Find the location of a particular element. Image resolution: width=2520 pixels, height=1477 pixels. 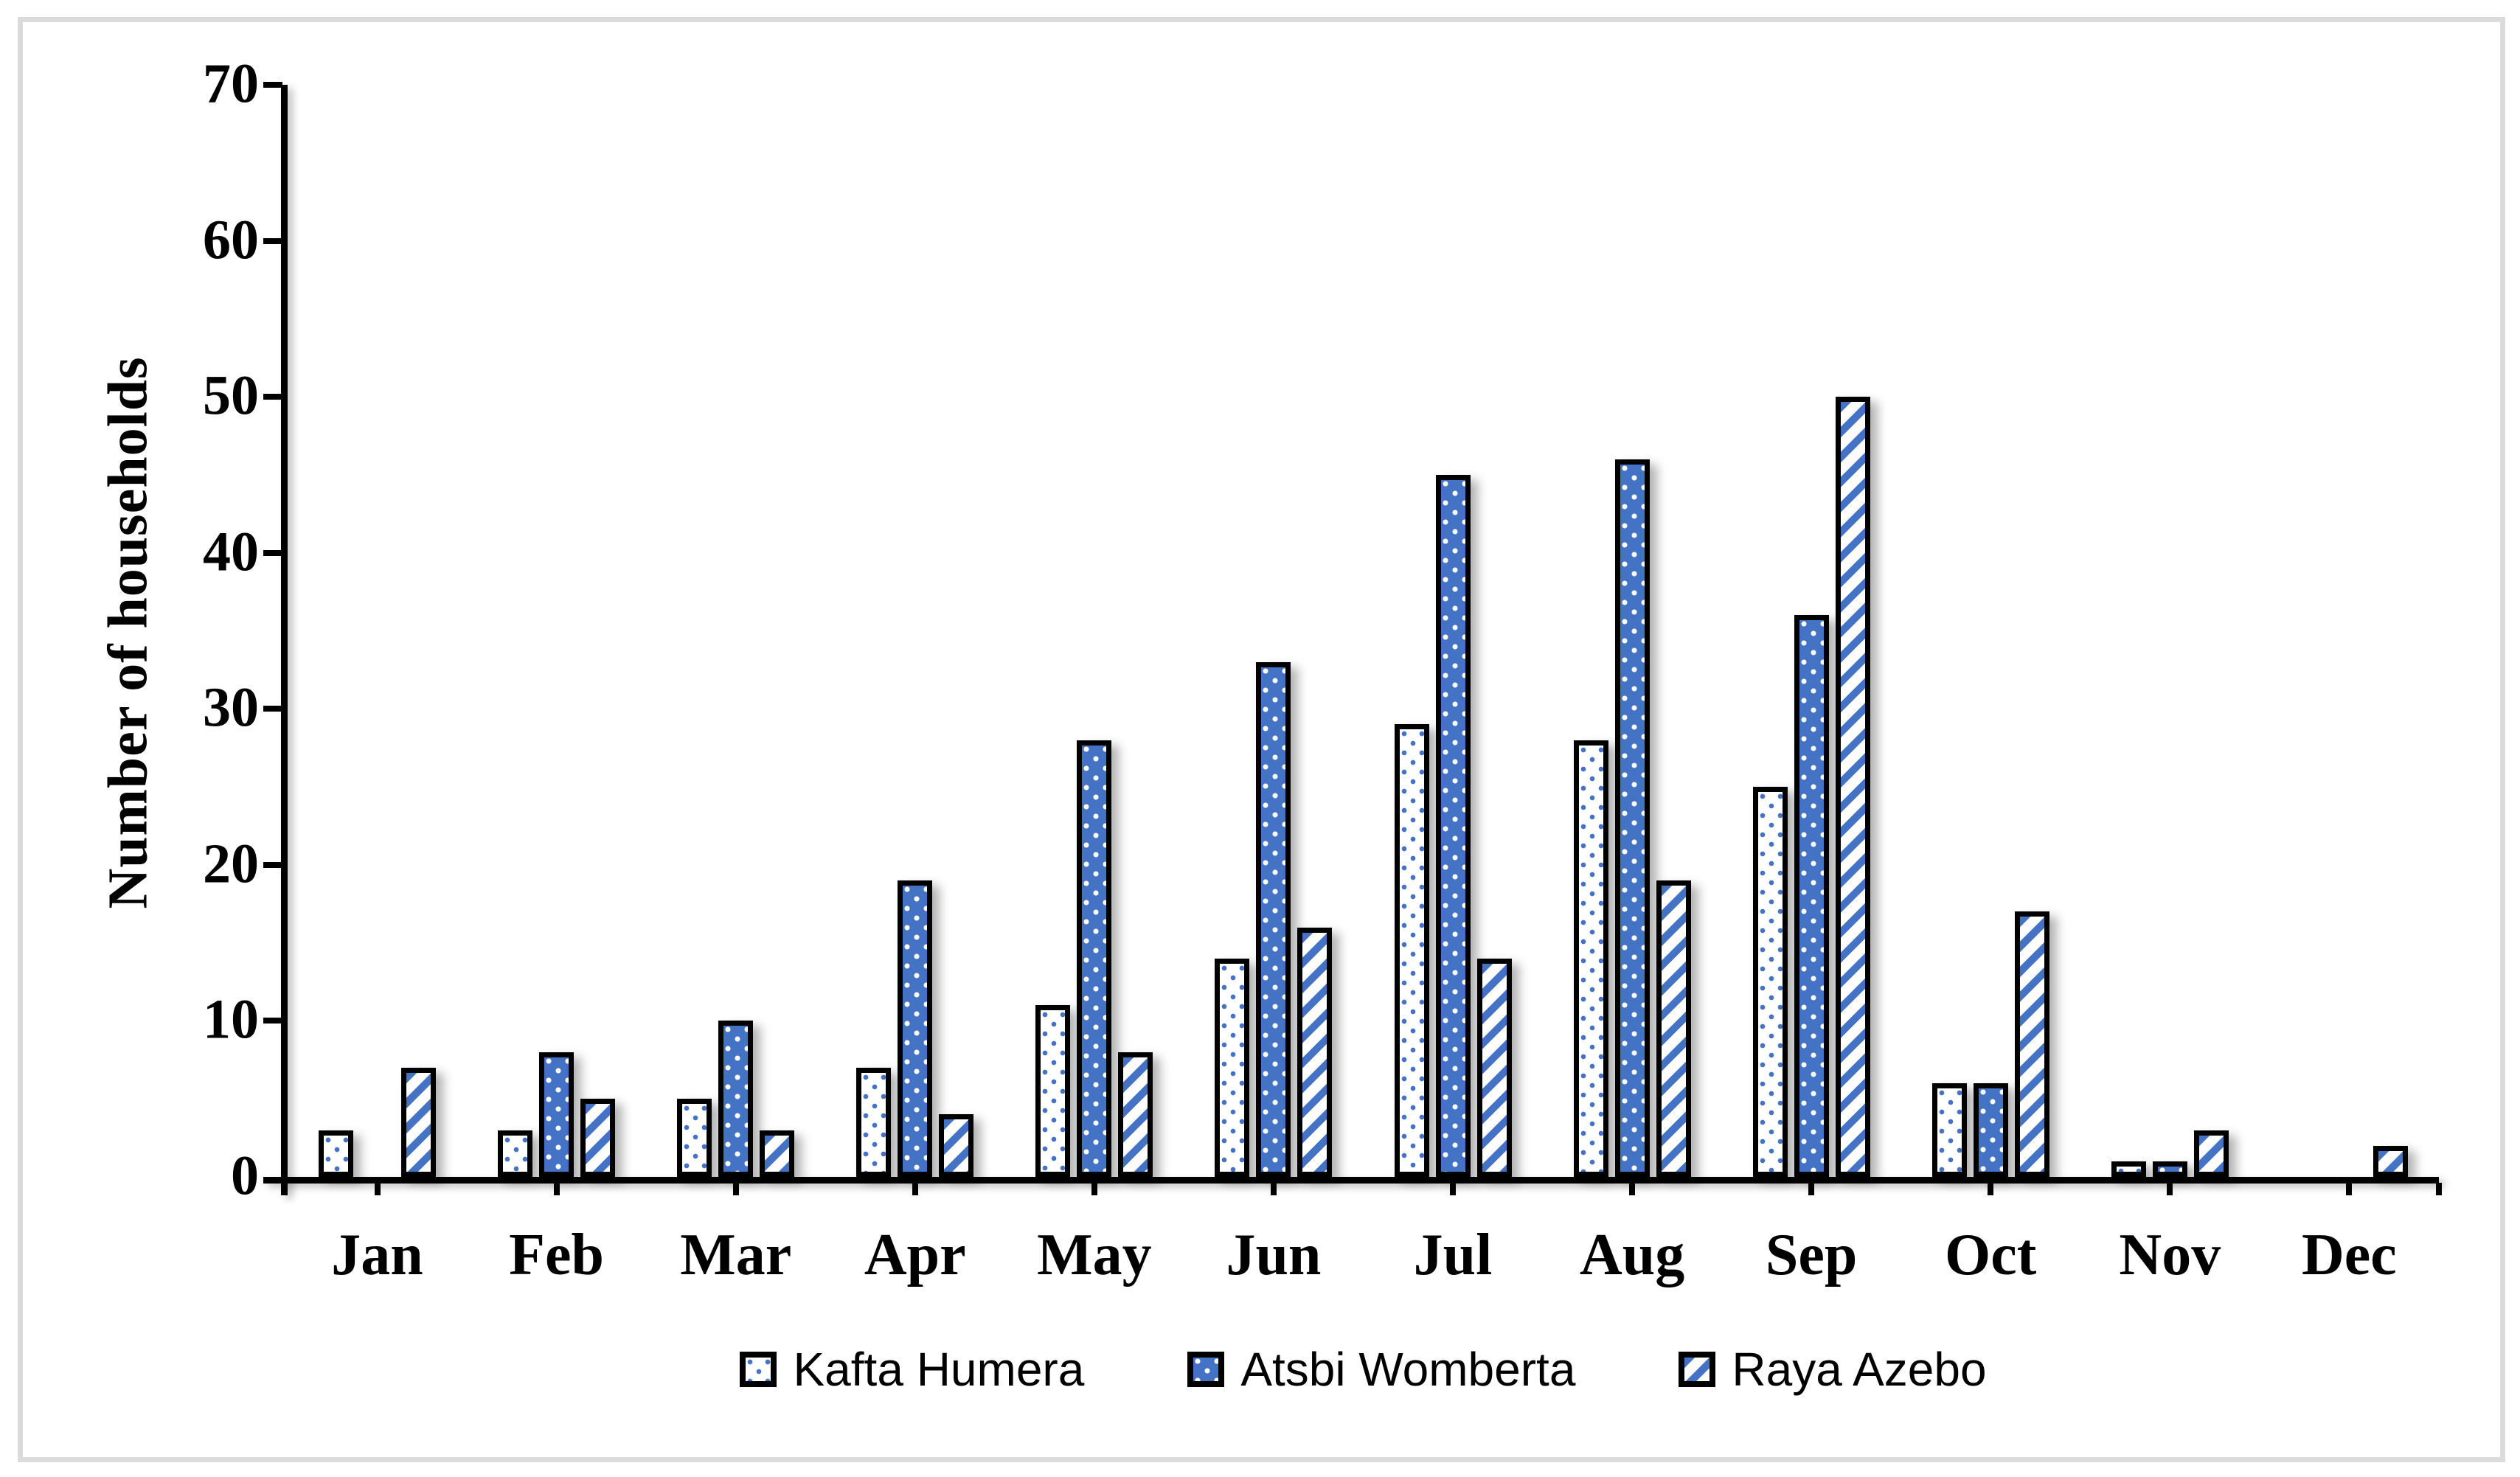

x-axis-label-may: May is located at coordinates (1094, 1255).